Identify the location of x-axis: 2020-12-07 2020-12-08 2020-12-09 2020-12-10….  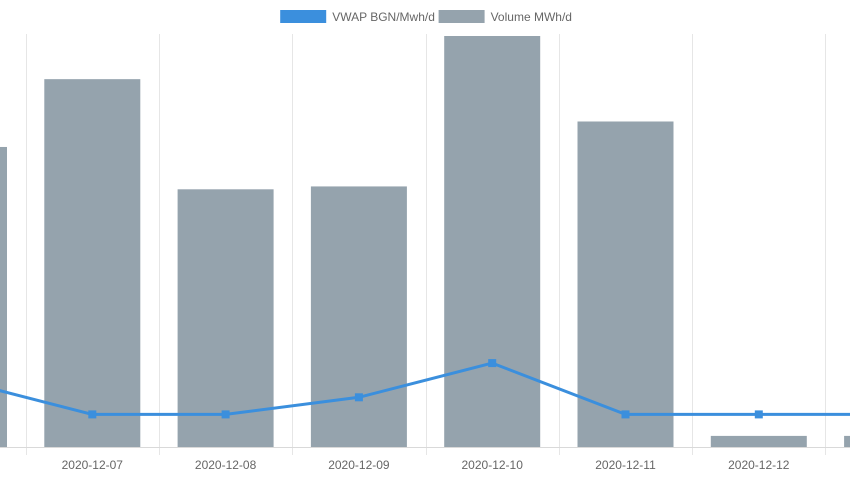
(426, 465).